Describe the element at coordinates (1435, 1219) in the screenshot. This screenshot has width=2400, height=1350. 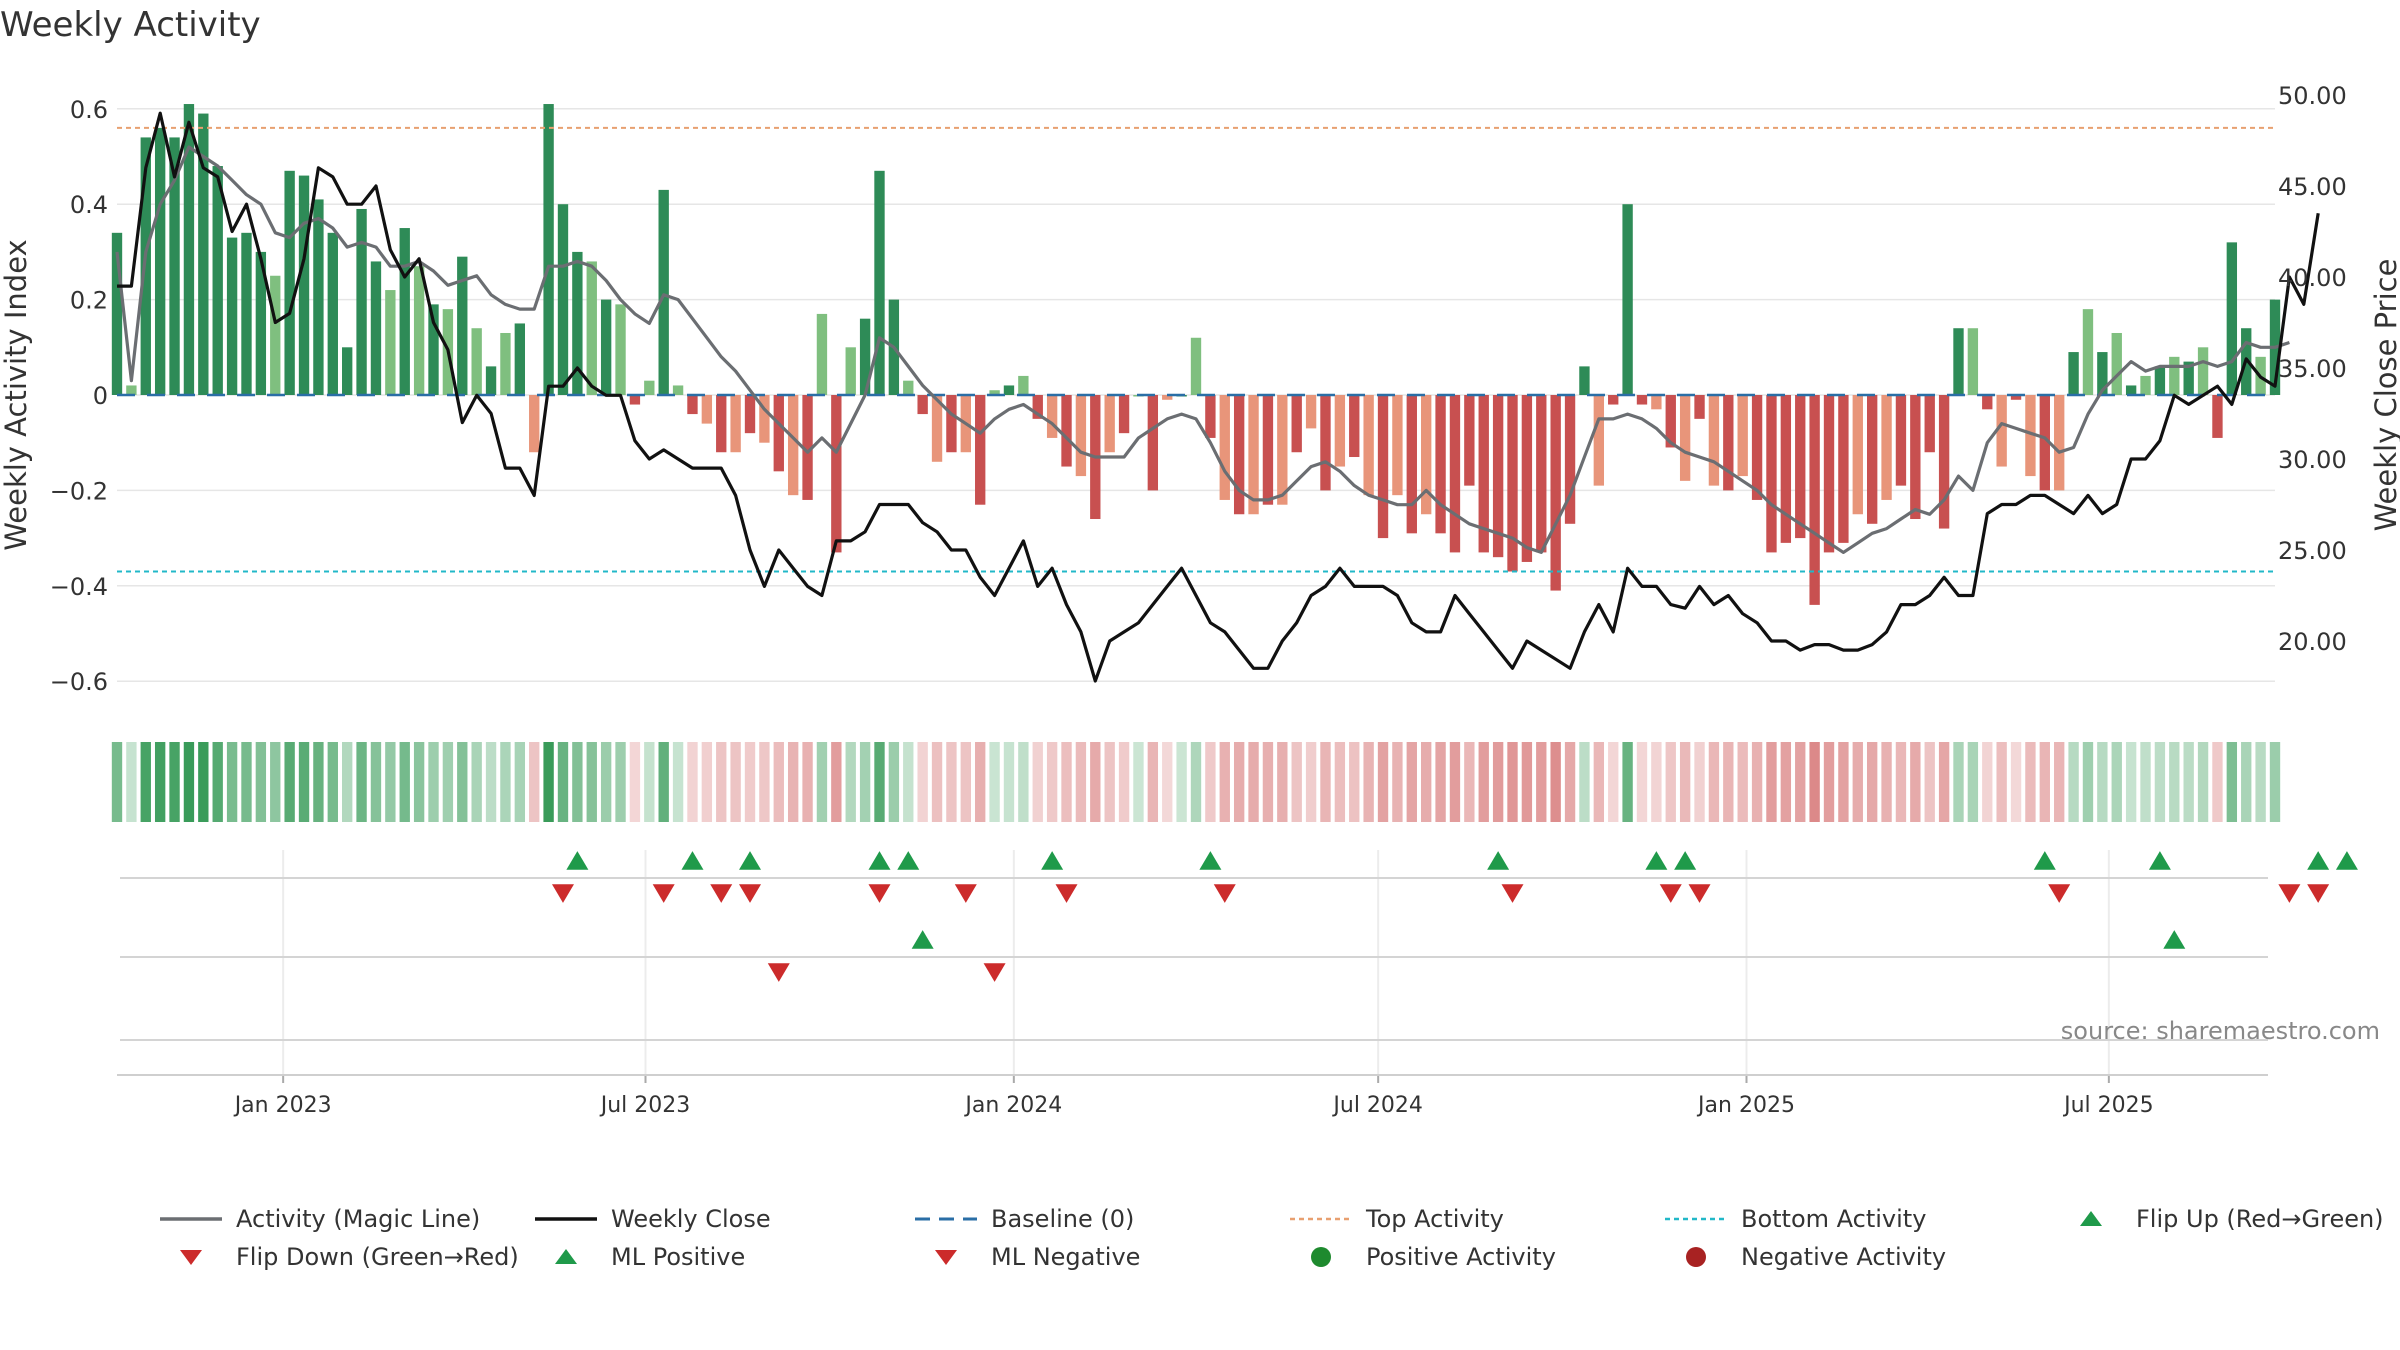
I see `legend-label: Top Activity` at that location.